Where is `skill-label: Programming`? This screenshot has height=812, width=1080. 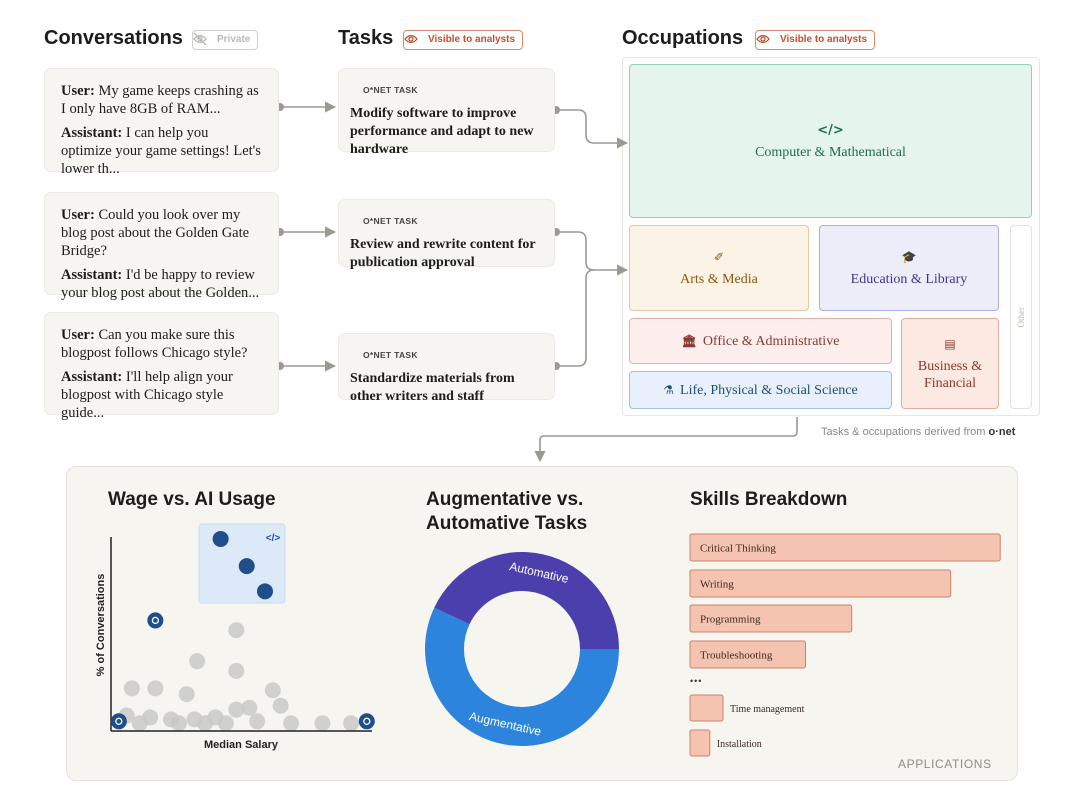
skill-label: Programming is located at coordinates (730, 620).